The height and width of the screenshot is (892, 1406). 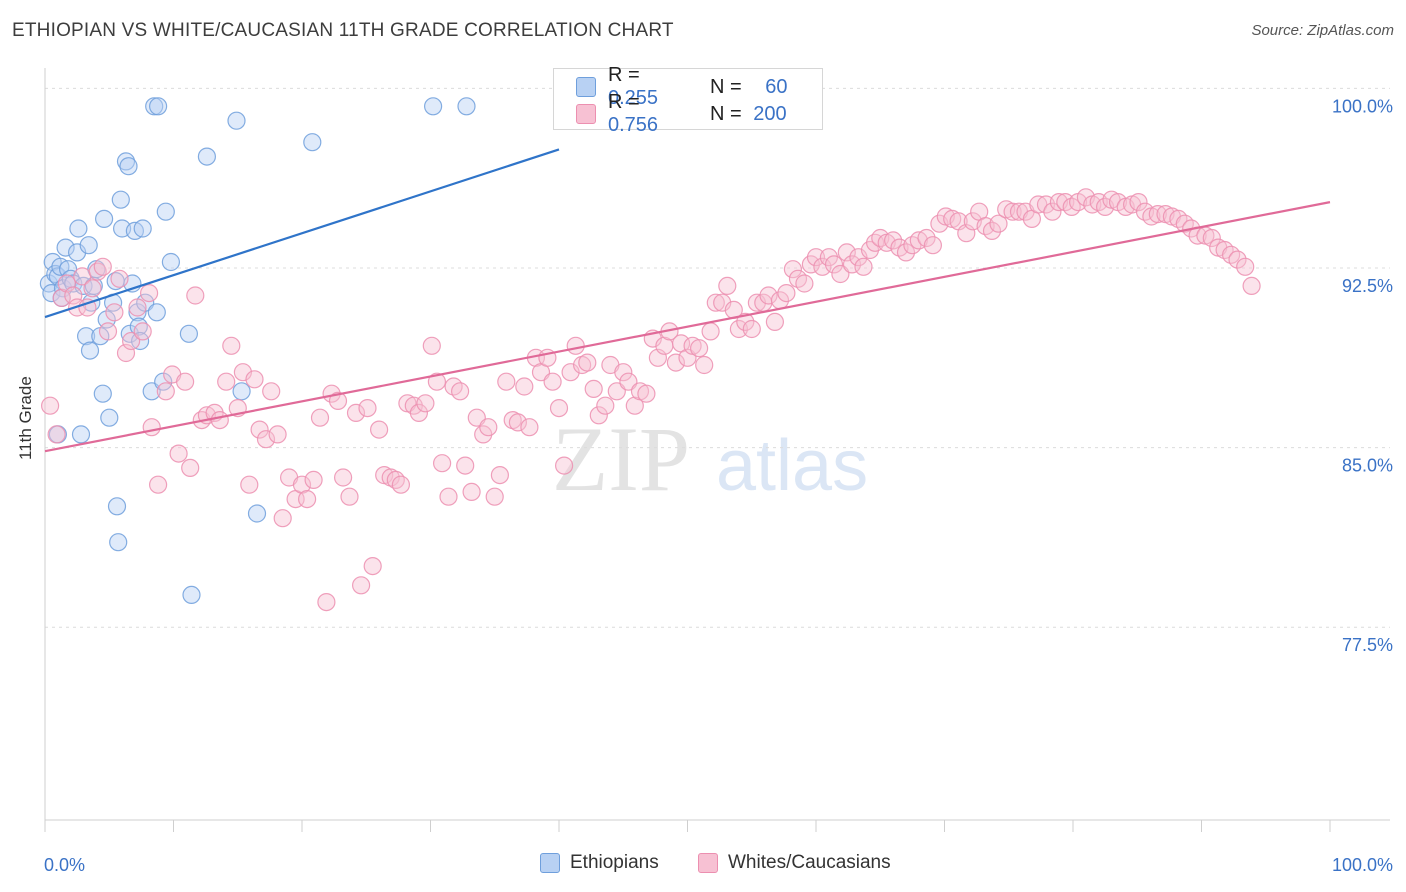 What do you see at coordinates (710, 459) in the screenshot?
I see `watermark: ZIP atlas` at bounding box center [710, 459].